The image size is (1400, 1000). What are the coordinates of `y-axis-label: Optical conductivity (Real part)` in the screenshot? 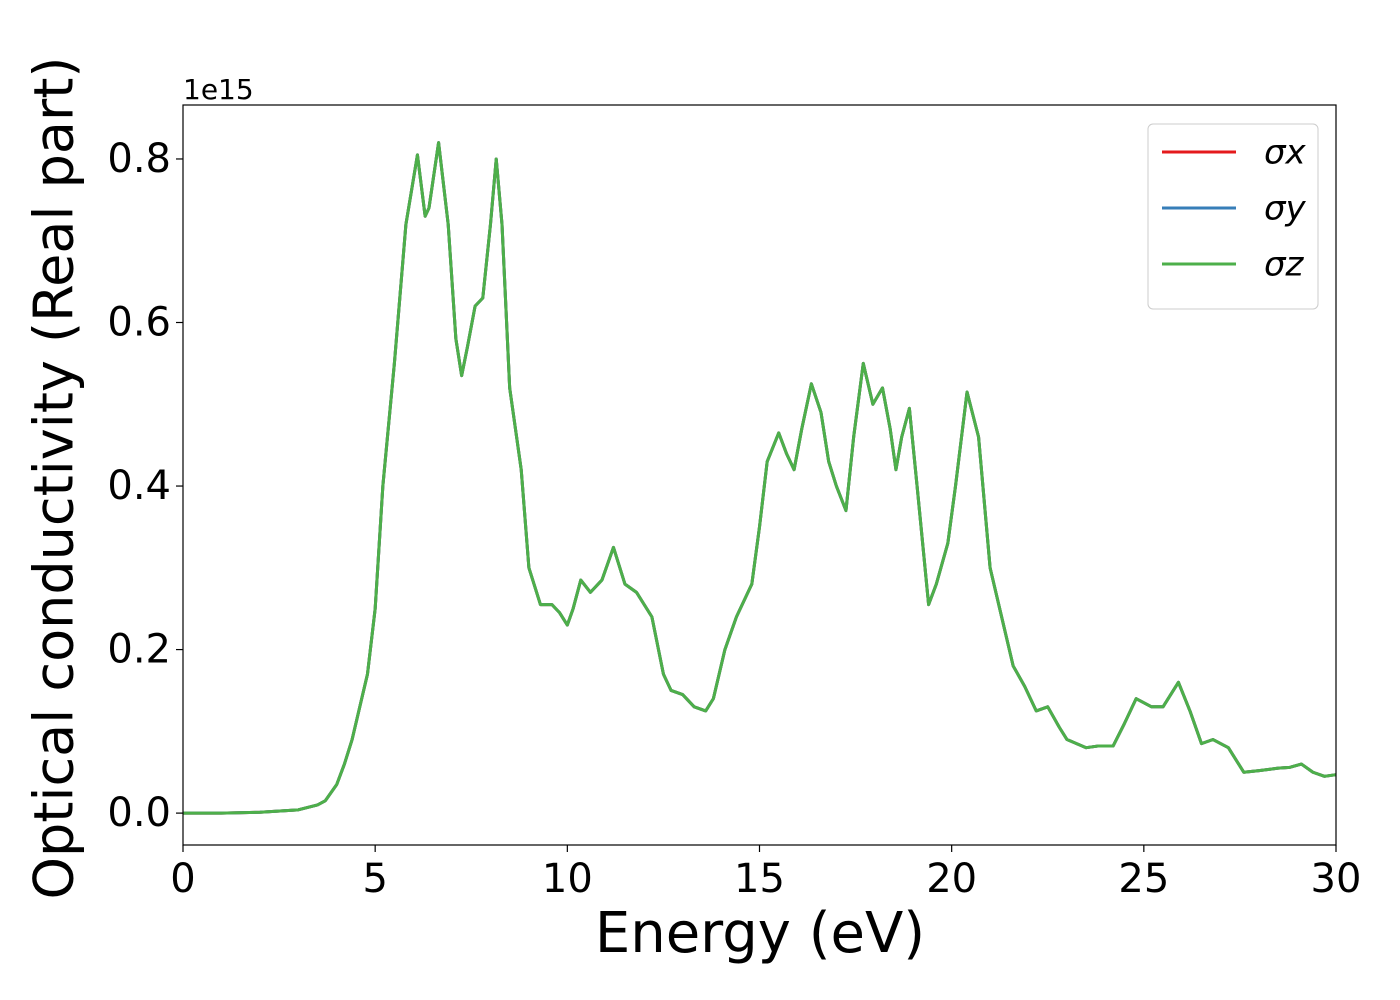 It's located at (54, 478).